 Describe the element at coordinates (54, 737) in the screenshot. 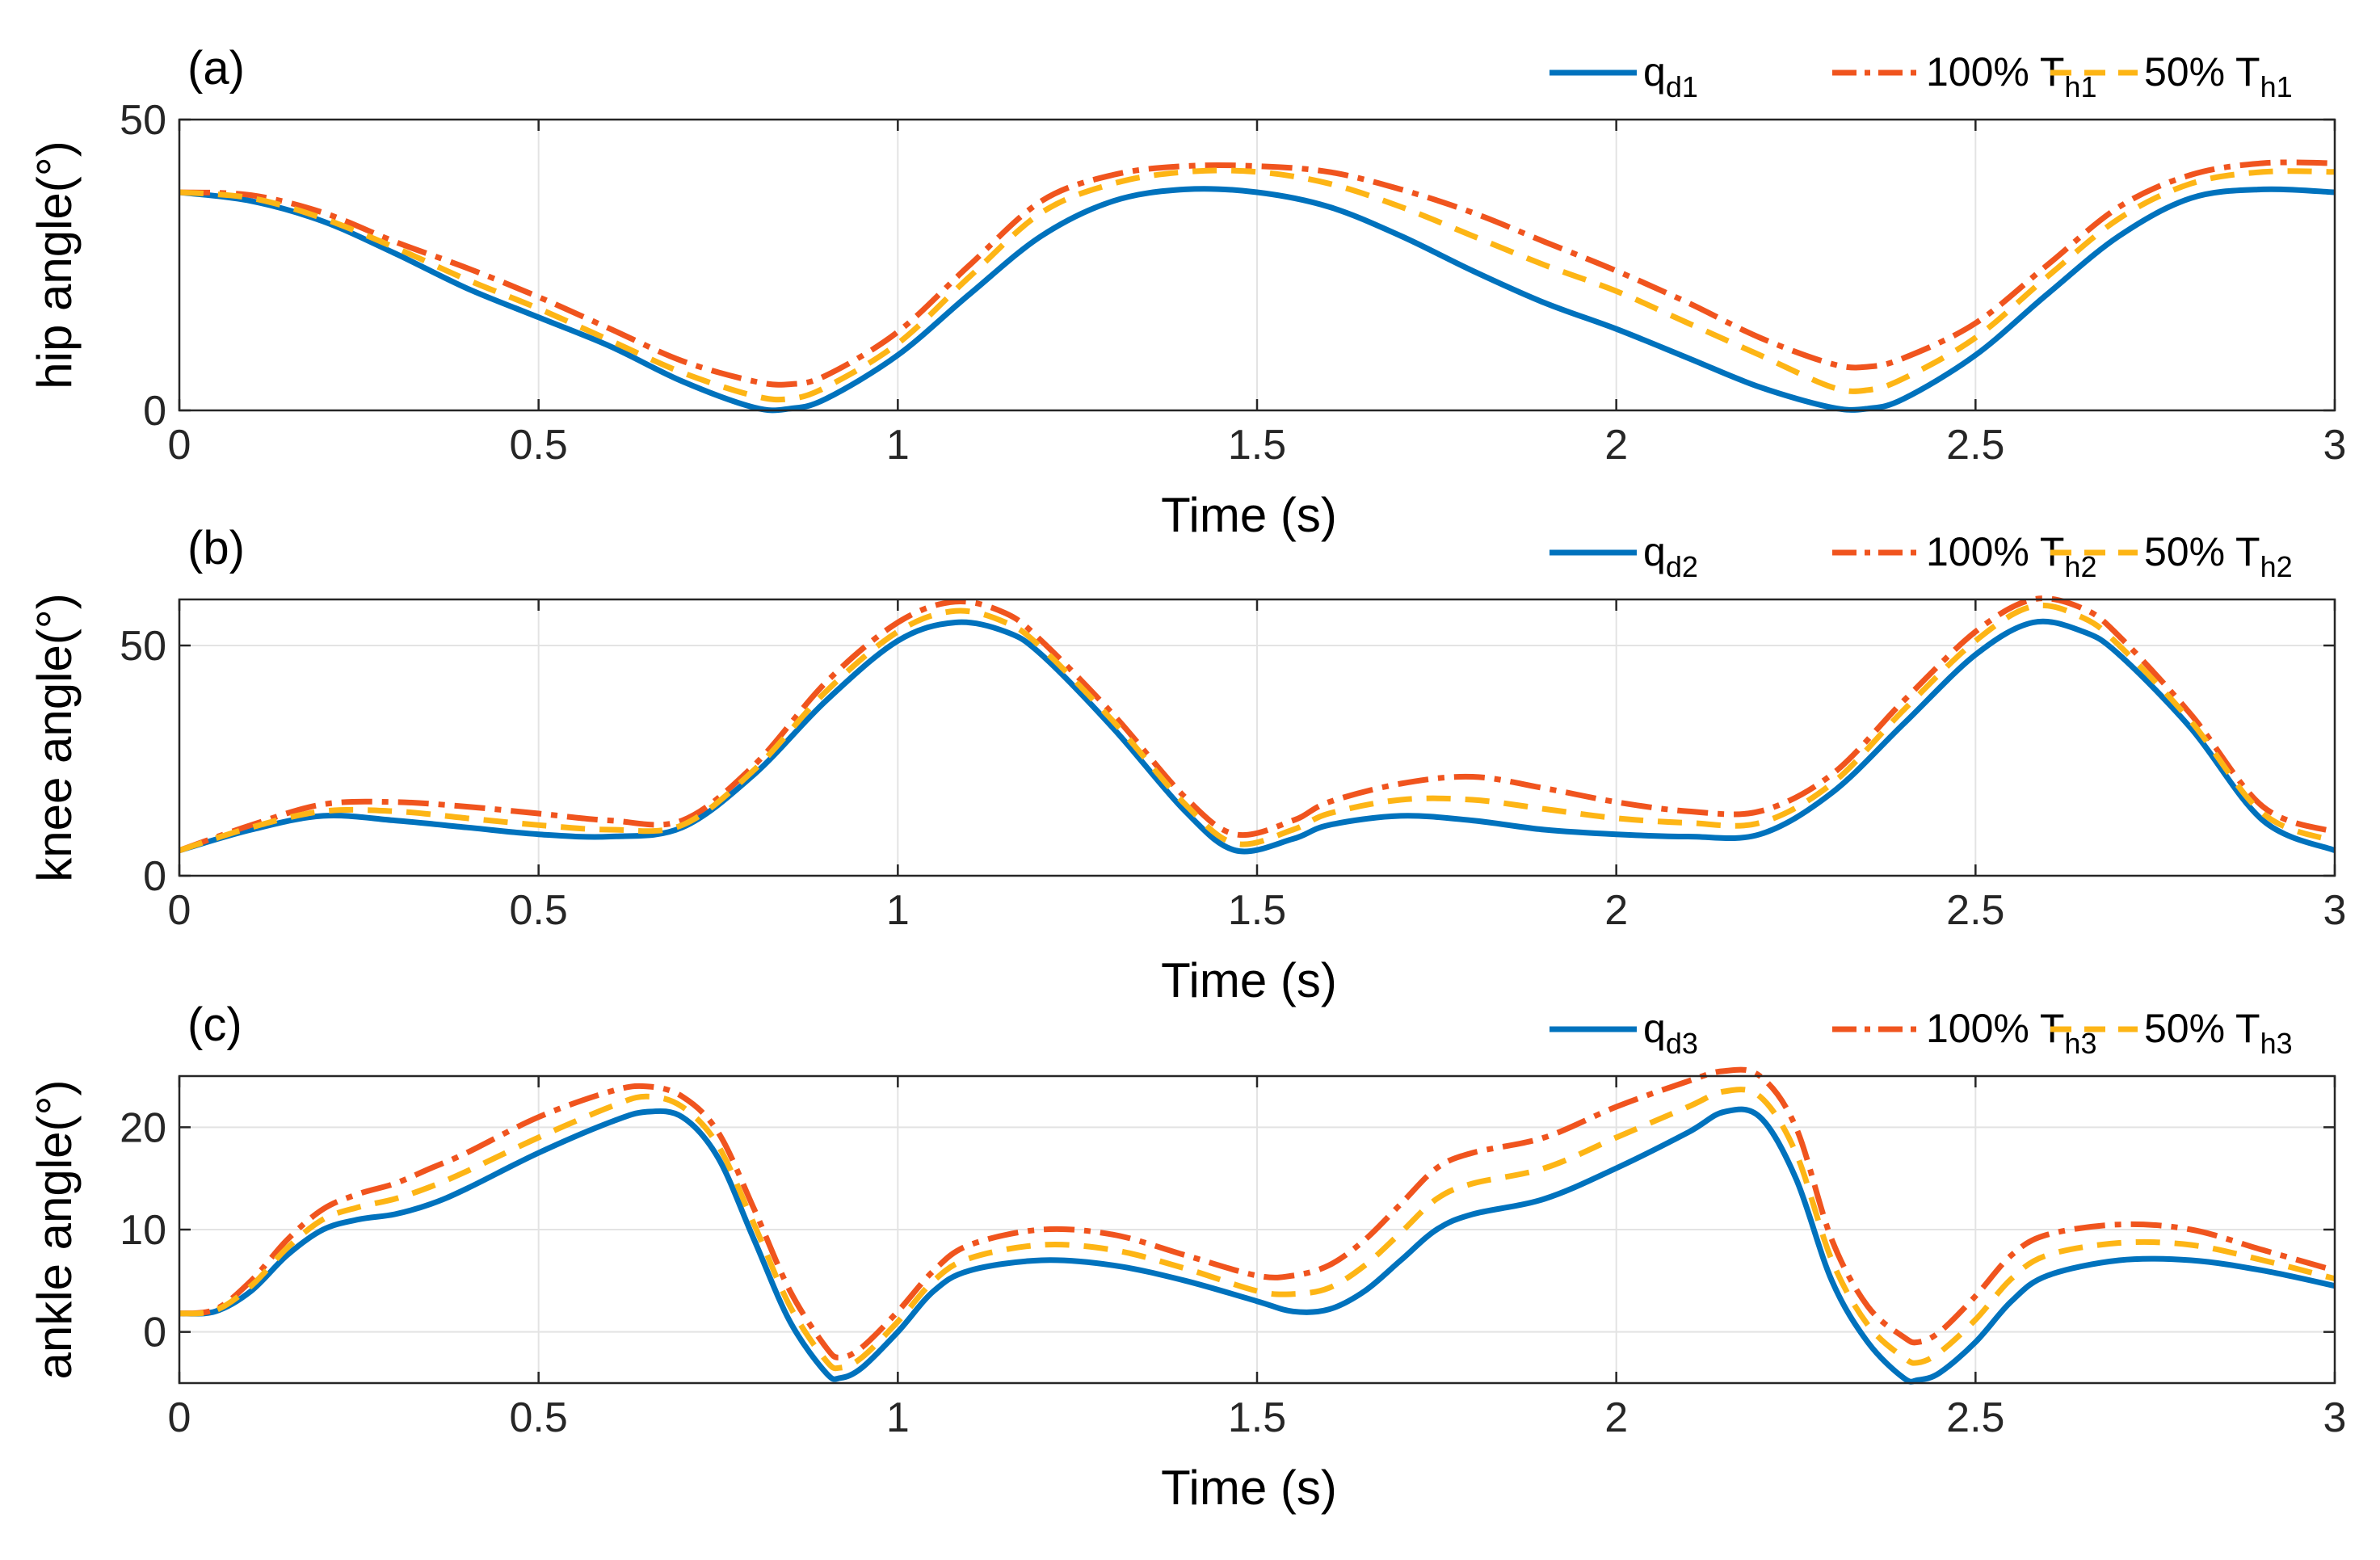

I see `y-axis-label: knee angle(°)` at that location.